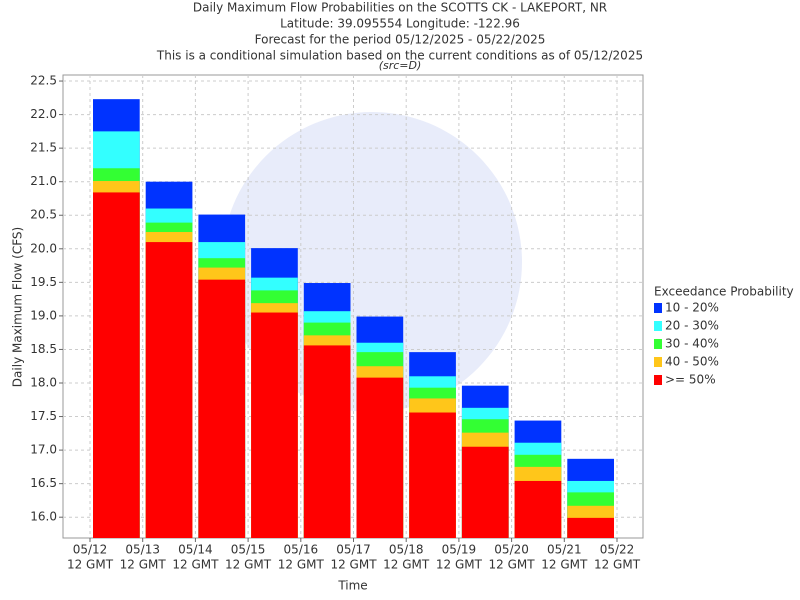 The height and width of the screenshot is (600, 800). Describe the element at coordinates (43, 114) in the screenshot. I see `y-tick-label: 22.0` at that location.